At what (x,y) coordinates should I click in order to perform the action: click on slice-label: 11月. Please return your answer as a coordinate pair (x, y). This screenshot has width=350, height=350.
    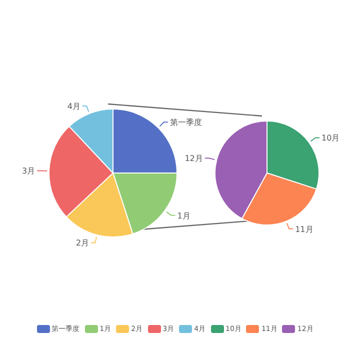
    Looking at the image, I should click on (304, 229).